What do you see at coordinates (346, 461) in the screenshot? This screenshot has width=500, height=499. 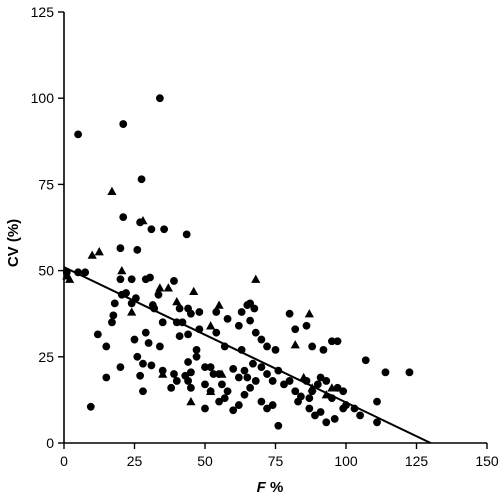 I see `x-tick-label: 100` at bounding box center [346, 461].